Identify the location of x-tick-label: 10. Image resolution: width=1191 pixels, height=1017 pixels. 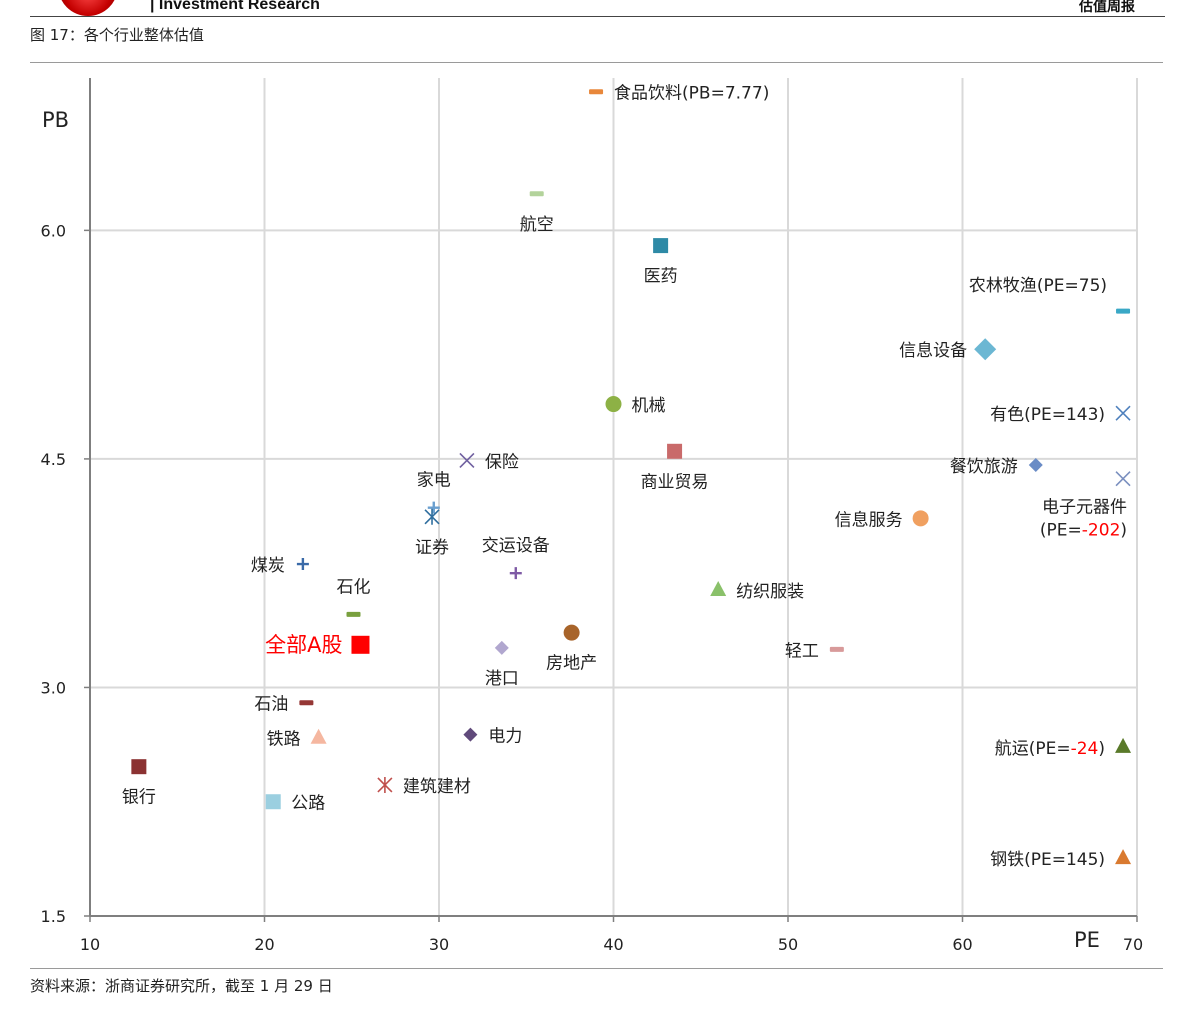
(90, 944).